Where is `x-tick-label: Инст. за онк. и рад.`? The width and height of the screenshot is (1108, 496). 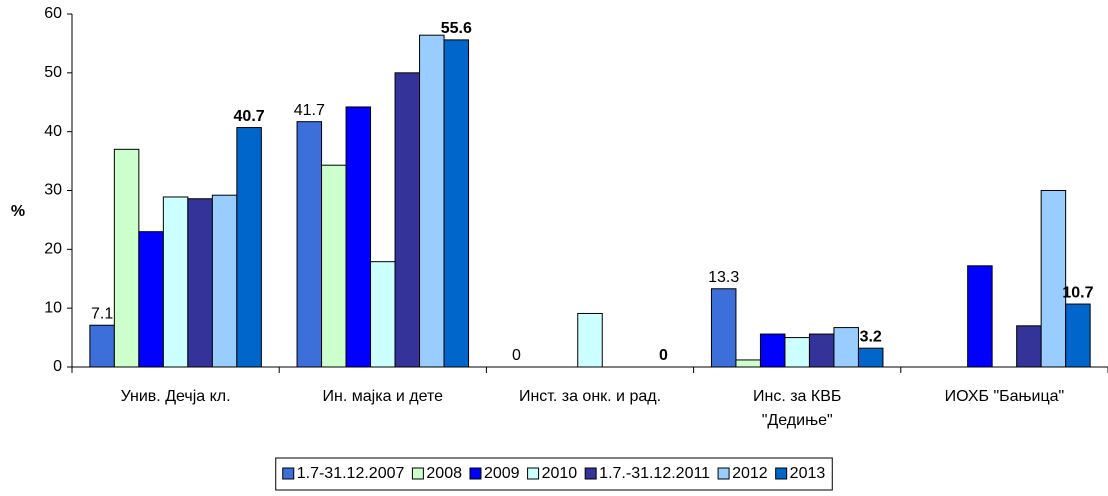 x-tick-label: Инст. за онк. и рад. is located at coordinates (590, 396).